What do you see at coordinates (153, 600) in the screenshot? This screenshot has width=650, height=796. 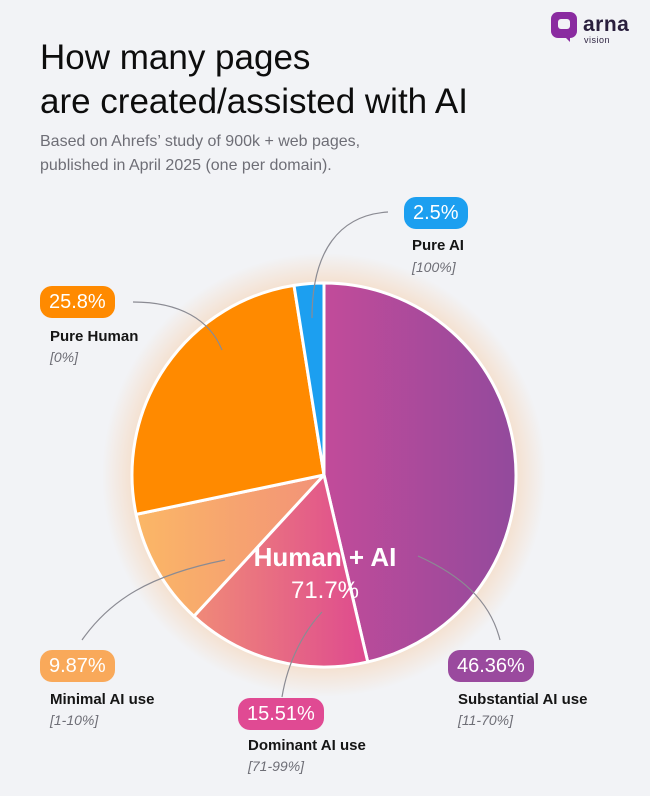 I see `leader-minimal-ai` at bounding box center [153, 600].